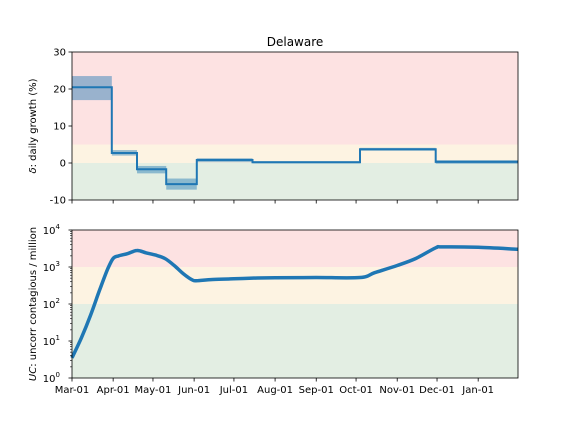  Describe the element at coordinates (58, 264) in the screenshot. I see `bottom-y-tick-exponent: 3` at that location.